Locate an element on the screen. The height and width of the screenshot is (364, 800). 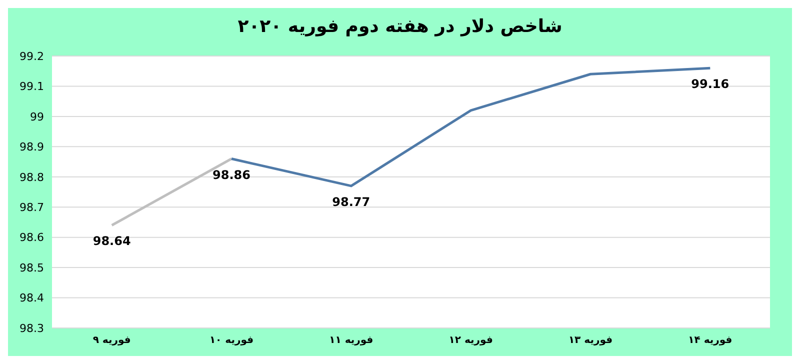
x-tick-label: ۹ فوریه is located at coordinates (111, 340).